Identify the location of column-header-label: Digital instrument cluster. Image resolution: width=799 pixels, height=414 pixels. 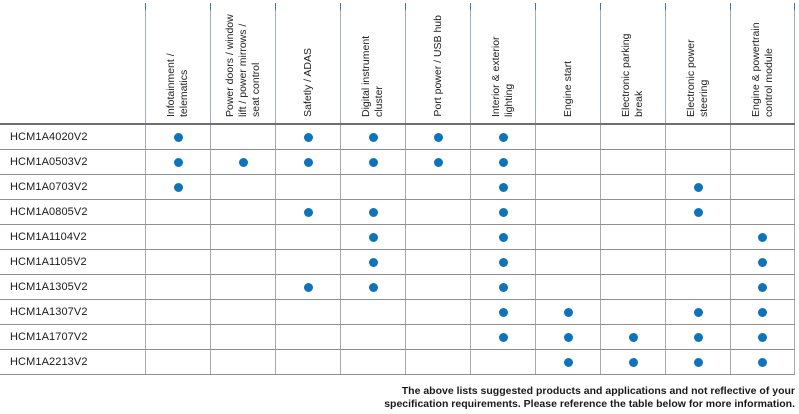
(372, 76).